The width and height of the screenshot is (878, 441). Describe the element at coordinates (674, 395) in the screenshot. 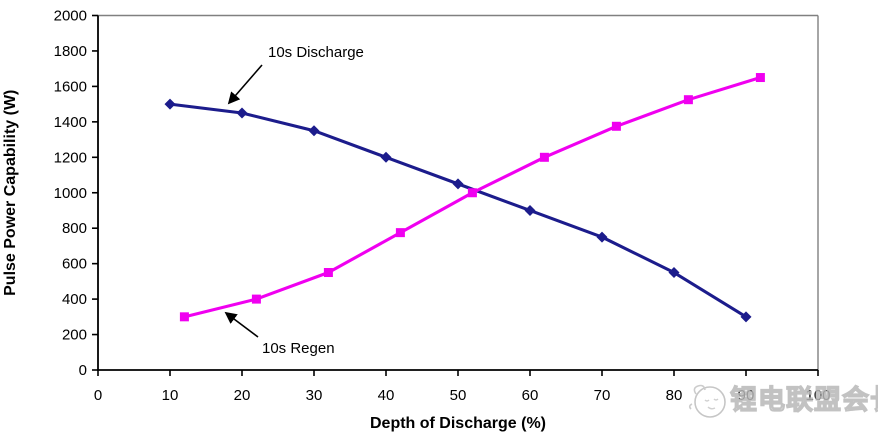

I see `x-tick-label: 80` at that location.